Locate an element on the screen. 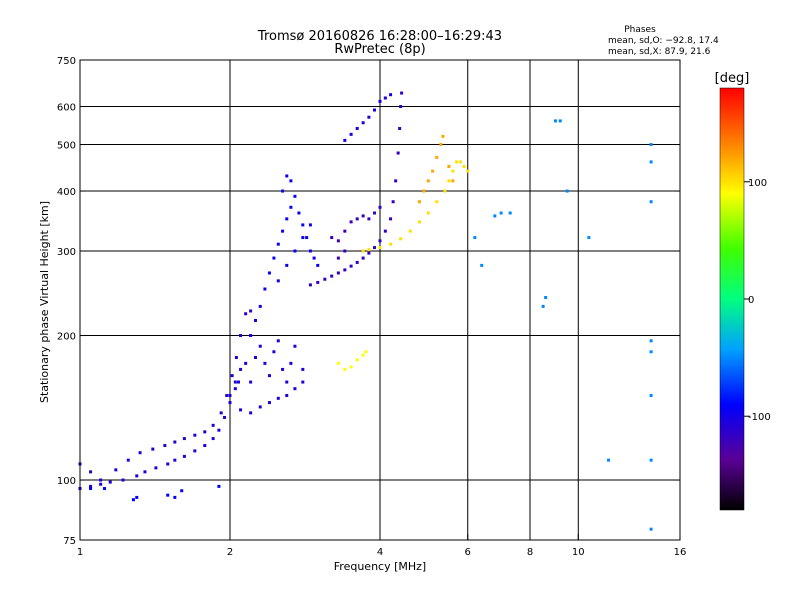 The width and height of the screenshot is (800, 600). y-tick-label: 500 is located at coordinates (66, 146).